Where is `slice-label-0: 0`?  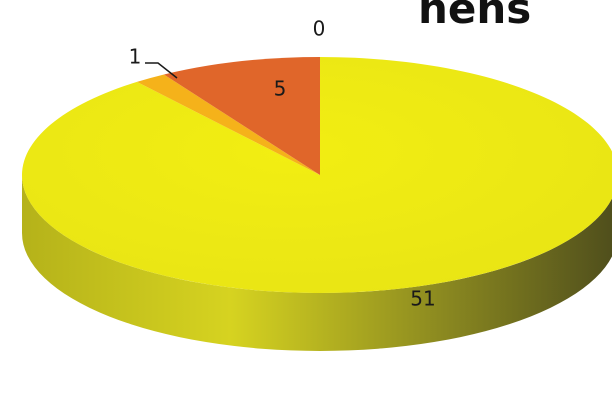
slice-label-0: 0 is located at coordinates (319, 29).